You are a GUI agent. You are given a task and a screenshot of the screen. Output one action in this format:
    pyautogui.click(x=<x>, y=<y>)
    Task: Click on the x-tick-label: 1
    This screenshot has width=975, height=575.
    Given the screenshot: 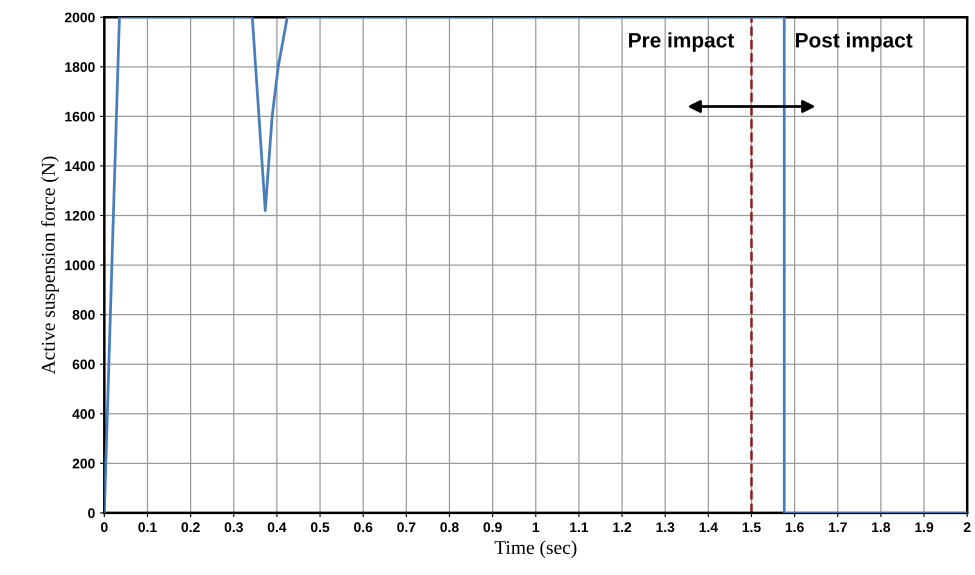 What is the action you would take?
    pyautogui.click(x=536, y=527)
    